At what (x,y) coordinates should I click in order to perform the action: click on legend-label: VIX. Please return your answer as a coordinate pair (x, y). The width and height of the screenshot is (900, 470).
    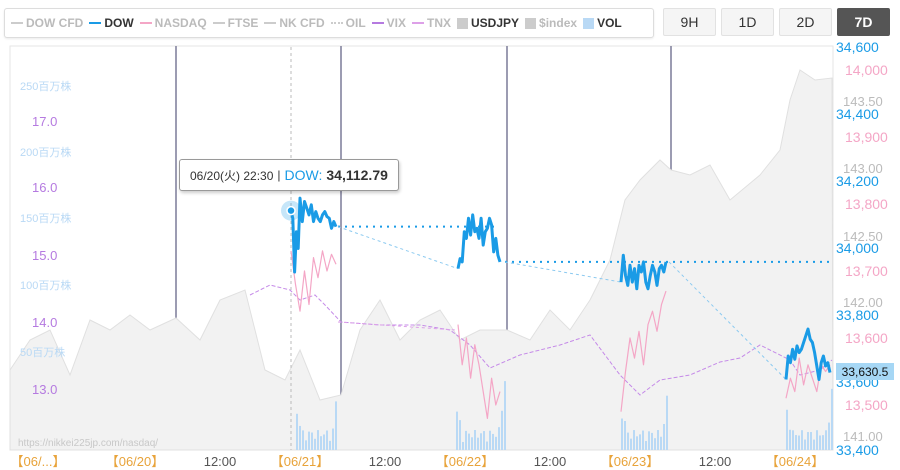
    Looking at the image, I should click on (396, 23).